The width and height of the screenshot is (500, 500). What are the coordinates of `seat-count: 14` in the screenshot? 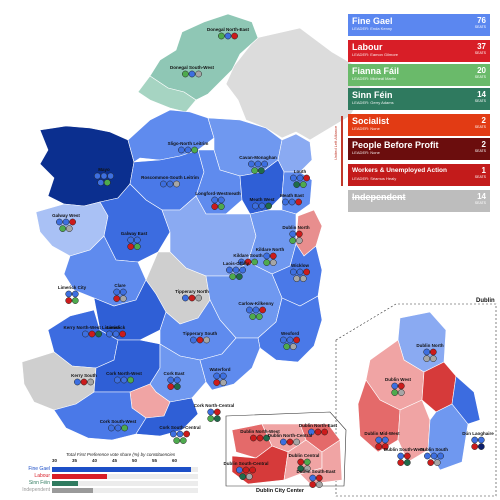 It's located at (481, 196).